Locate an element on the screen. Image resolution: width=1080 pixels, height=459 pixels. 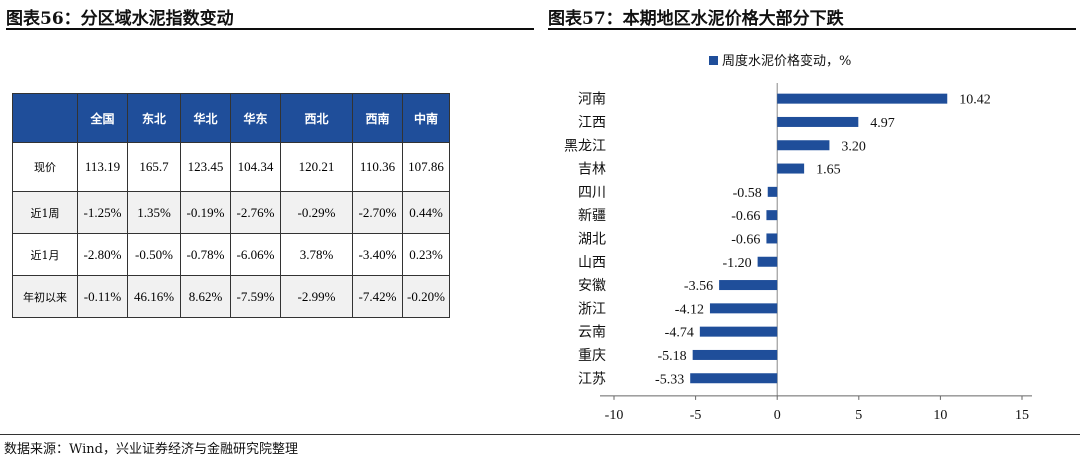
table-cell: -6.06% is located at coordinates (255, 254).